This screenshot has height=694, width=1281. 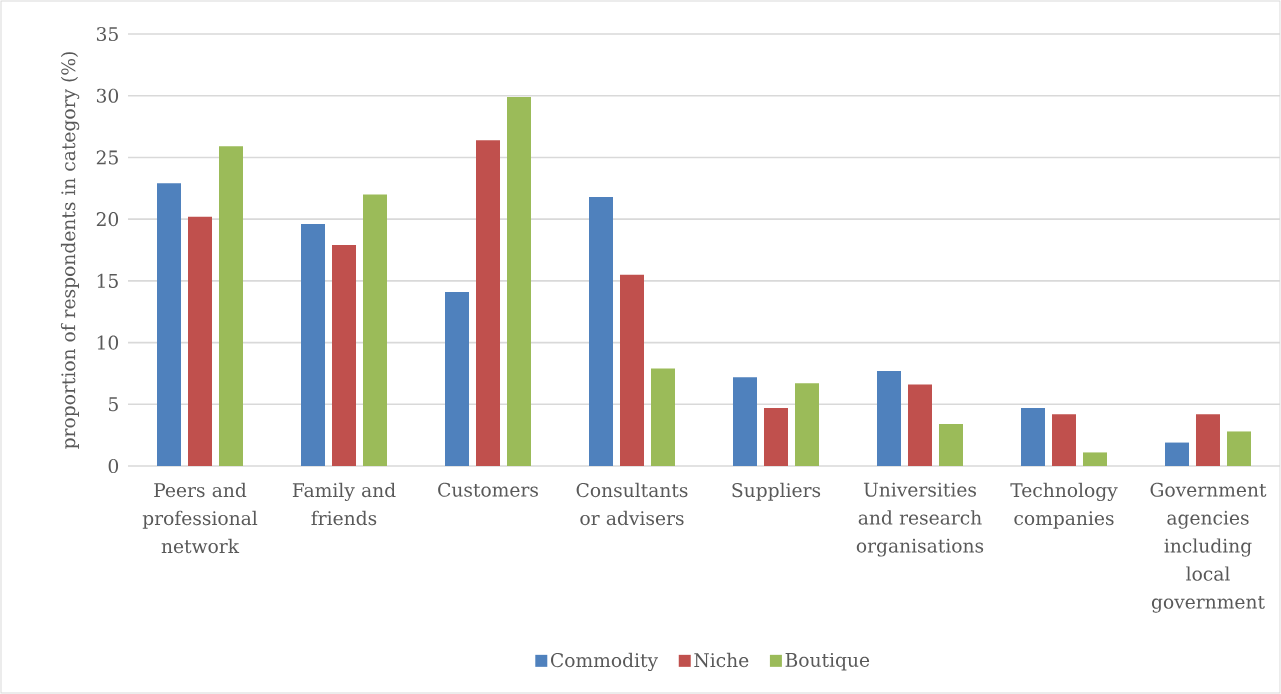 What do you see at coordinates (1064, 505) in the screenshot?
I see `x-tick-label: Technology companies` at bounding box center [1064, 505].